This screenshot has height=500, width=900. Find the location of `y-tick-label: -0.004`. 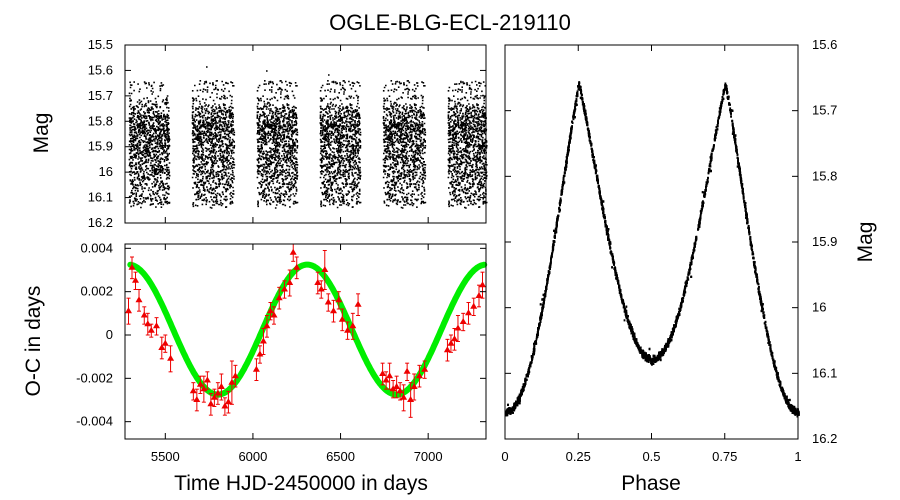

y-tick-label: -0.004 is located at coordinates (94, 421).